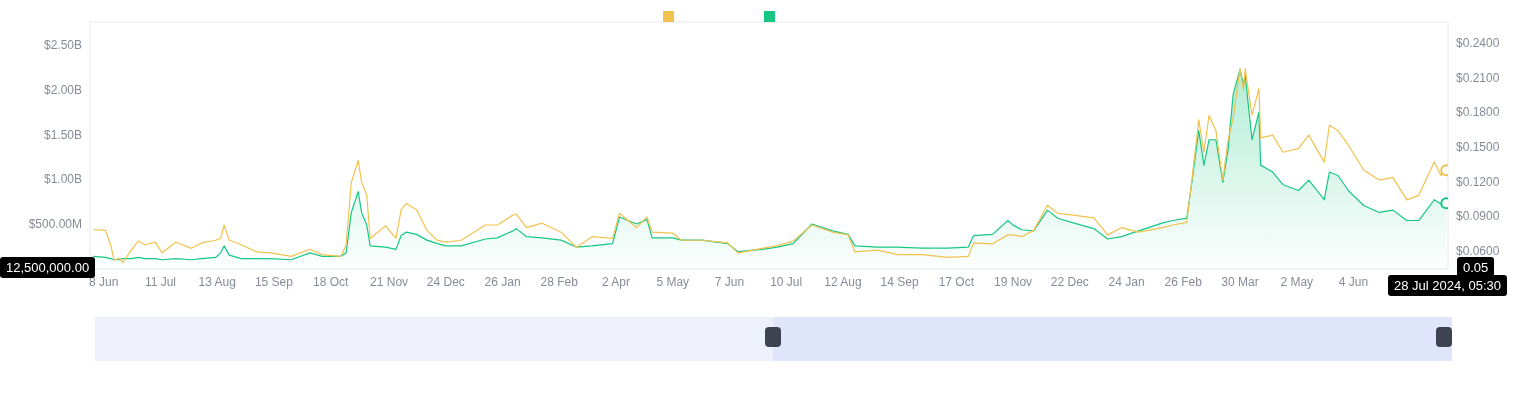 This screenshot has height=393, width=1530. I want to click on x-tick-label: 19 Nov, so click(1013, 281).